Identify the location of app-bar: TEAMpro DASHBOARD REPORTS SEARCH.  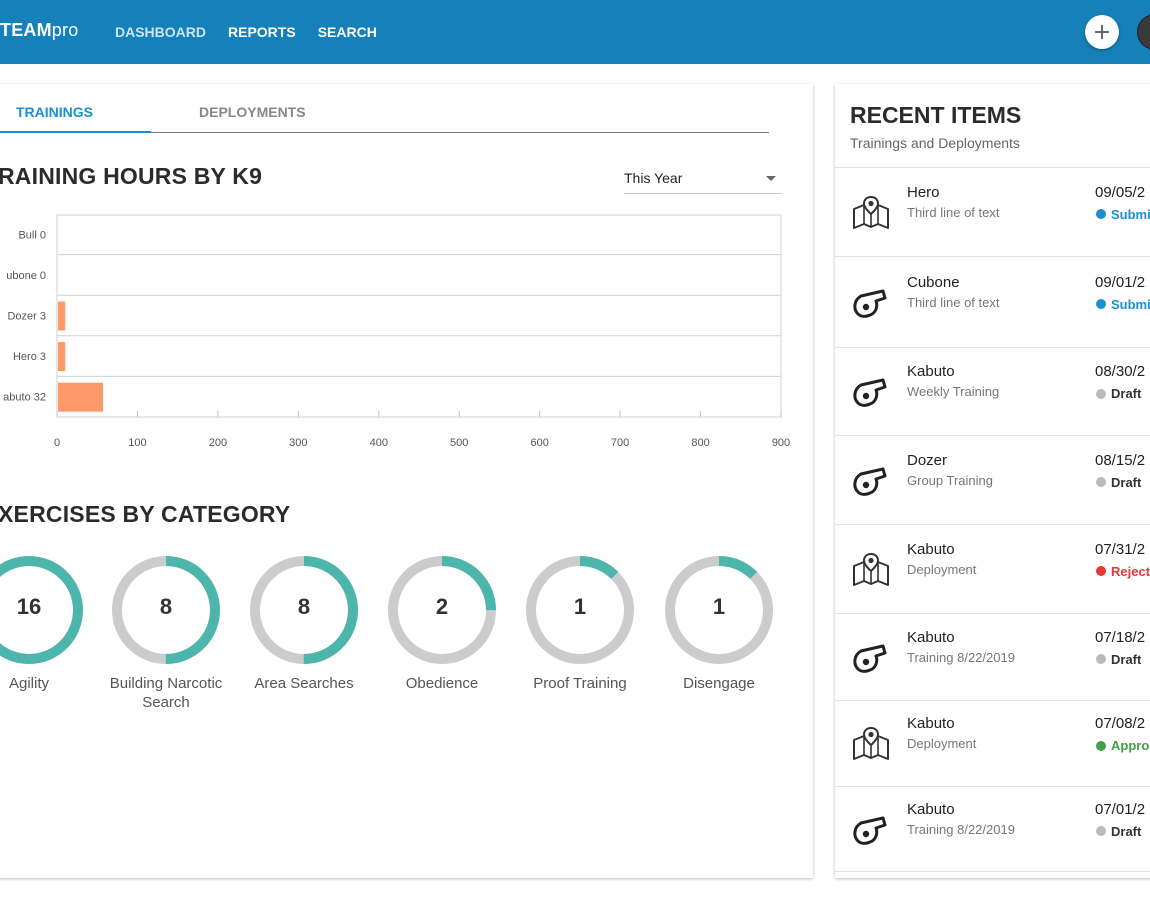
(575, 32).